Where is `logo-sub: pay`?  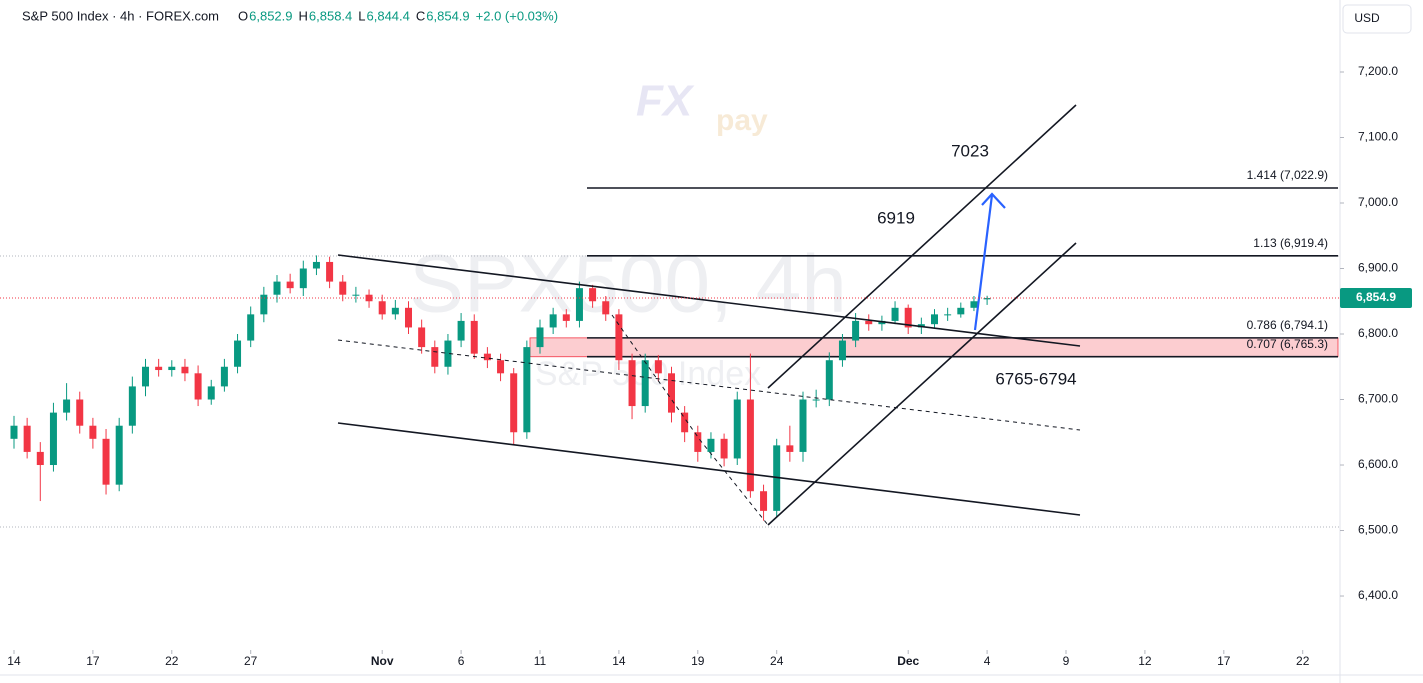
logo-sub: pay is located at coordinates (742, 120).